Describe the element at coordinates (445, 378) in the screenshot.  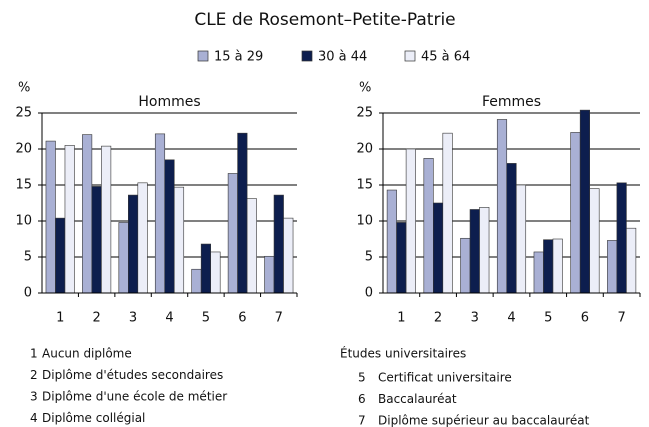
I see `note-text: Certificat universitaire` at that location.